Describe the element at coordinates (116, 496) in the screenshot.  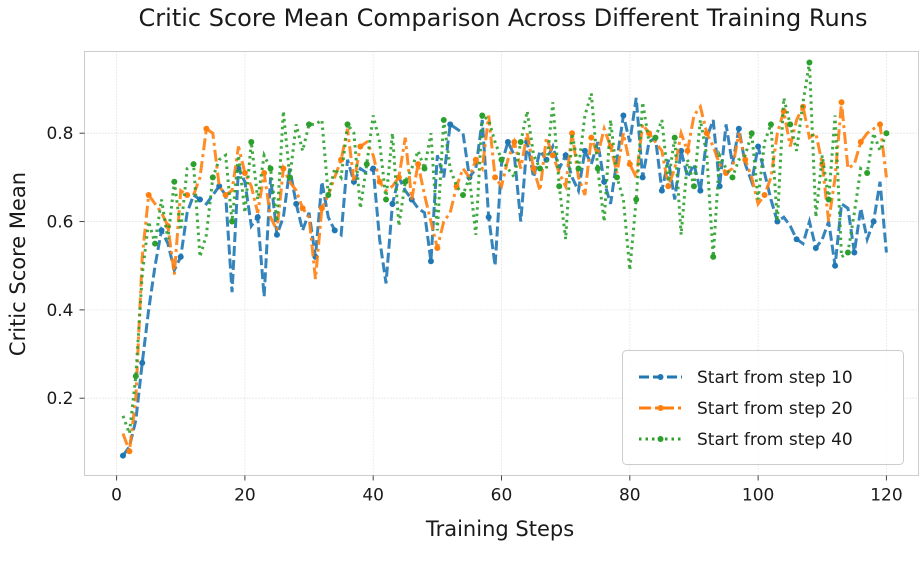
I see `x-tick-label: 0` at that location.